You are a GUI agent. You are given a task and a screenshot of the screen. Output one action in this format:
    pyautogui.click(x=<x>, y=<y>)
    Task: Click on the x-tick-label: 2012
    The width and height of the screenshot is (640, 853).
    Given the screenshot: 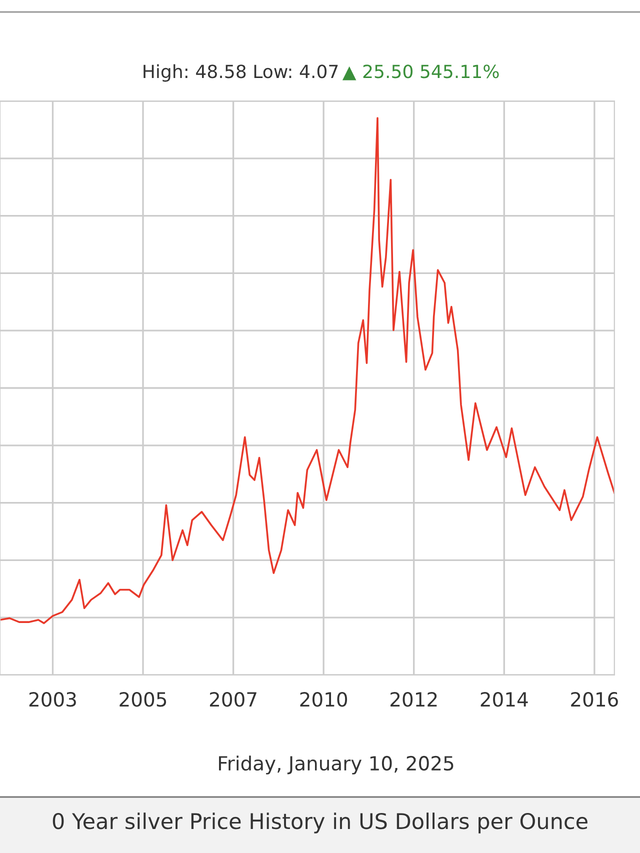 What is the action you would take?
    pyautogui.click(x=413, y=699)
    